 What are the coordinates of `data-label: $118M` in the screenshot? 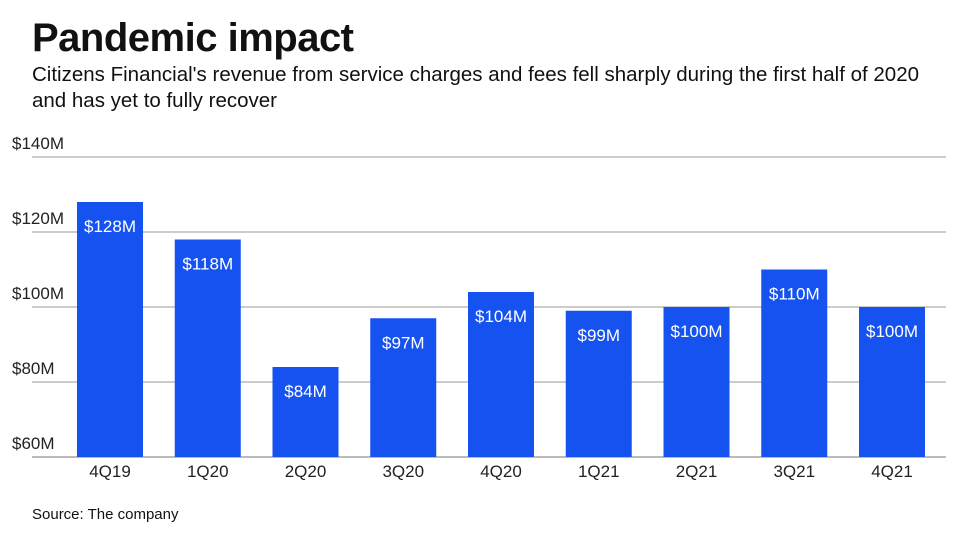 It's located at (207, 264).